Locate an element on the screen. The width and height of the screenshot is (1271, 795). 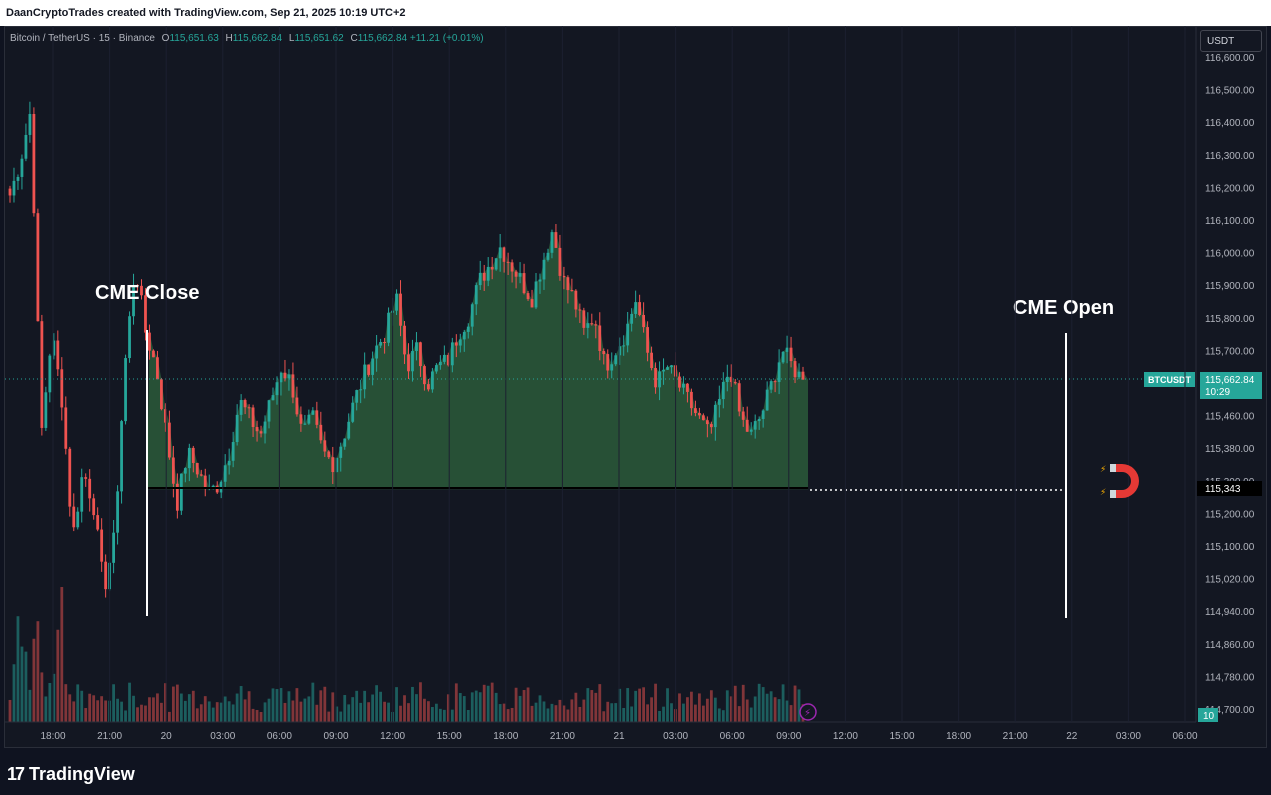
time-tick-label: 06:00 is located at coordinates (1184, 736).